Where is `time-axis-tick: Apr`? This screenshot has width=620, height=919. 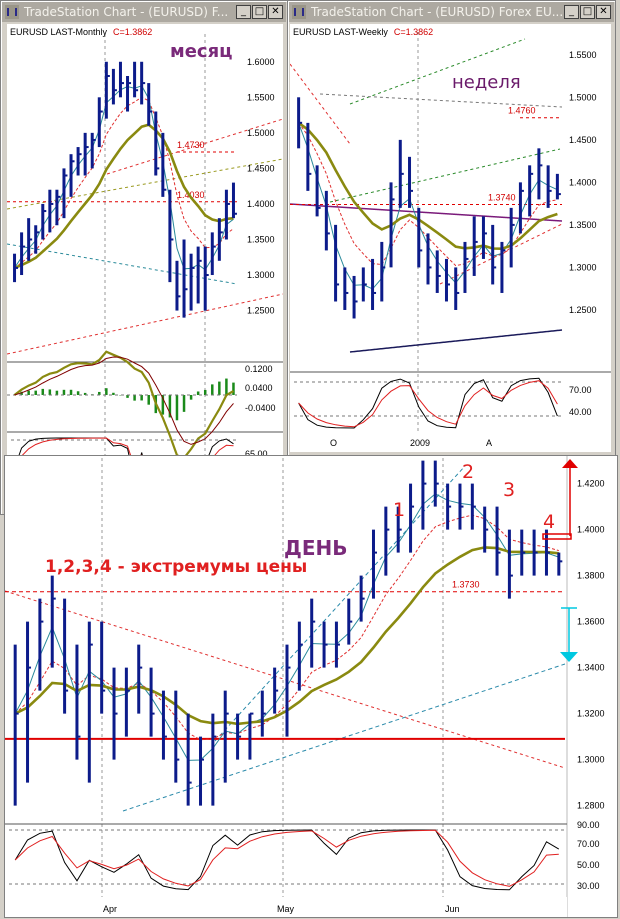
time-axis-tick: Apr is located at coordinates (110, 909).